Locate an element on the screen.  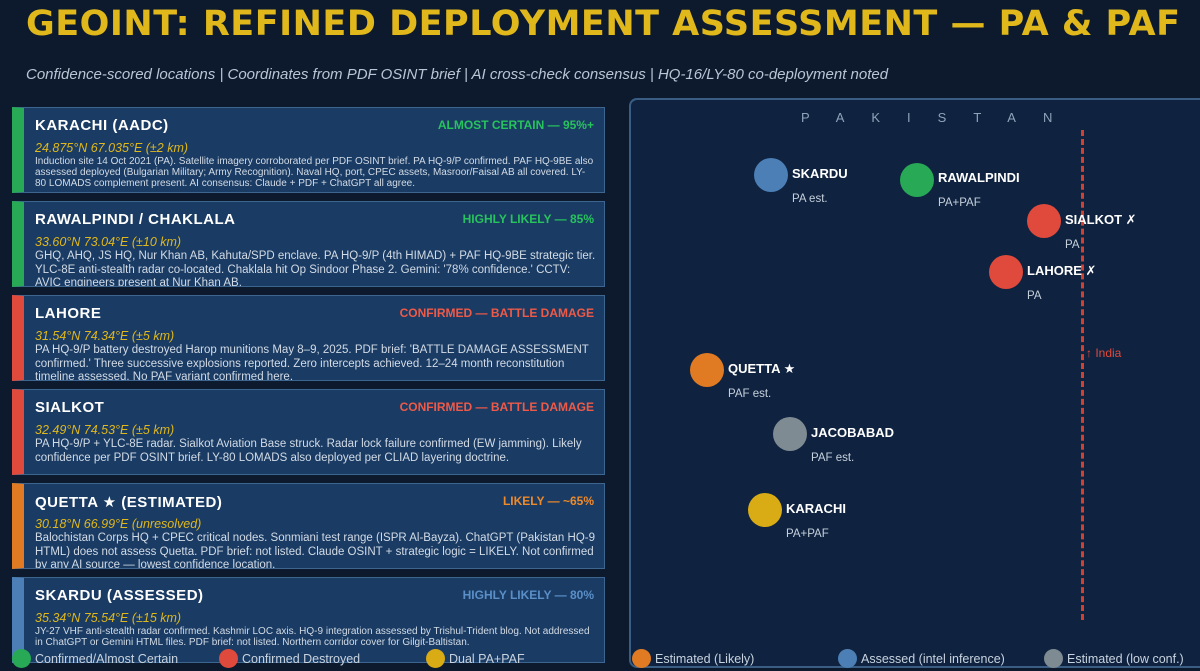
card-coordinates: 30.18°N 66.99°E (unresolved) is located at coordinates (118, 524).